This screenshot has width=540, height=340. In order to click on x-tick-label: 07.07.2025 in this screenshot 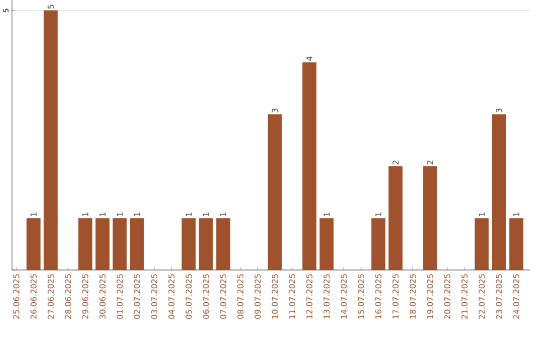, I will do `click(223, 296)`.